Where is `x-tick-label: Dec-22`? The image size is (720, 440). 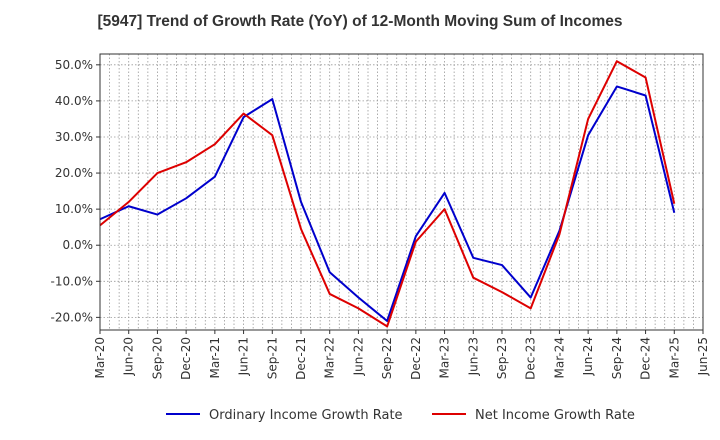
x-tick-label: Dec-22 is located at coordinates (416, 358).